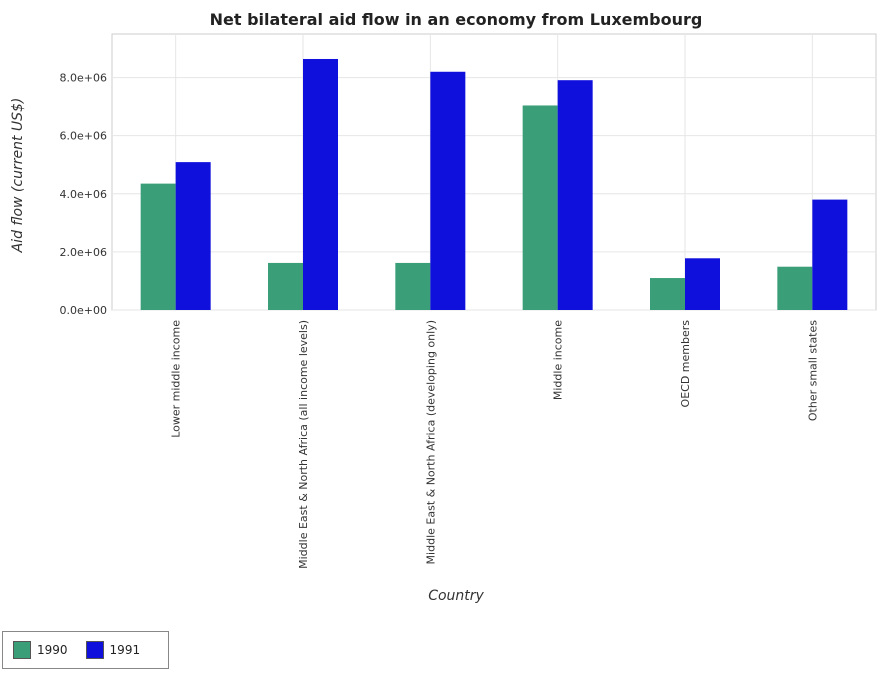  What do you see at coordinates (456, 596) in the screenshot?
I see `x-axis-label: Country` at bounding box center [456, 596].